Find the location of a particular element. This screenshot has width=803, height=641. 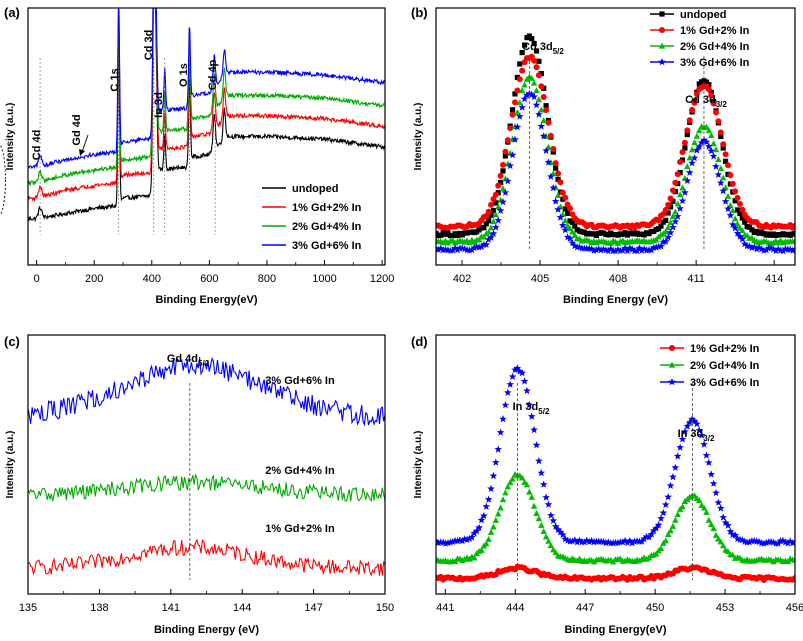

legend-item: undoped is located at coordinates (688, 15).